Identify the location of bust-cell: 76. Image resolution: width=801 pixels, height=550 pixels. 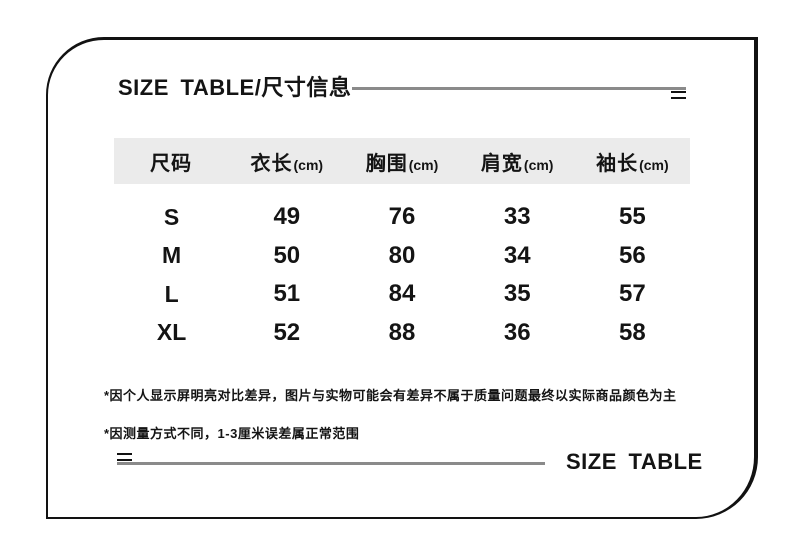
(402, 217).